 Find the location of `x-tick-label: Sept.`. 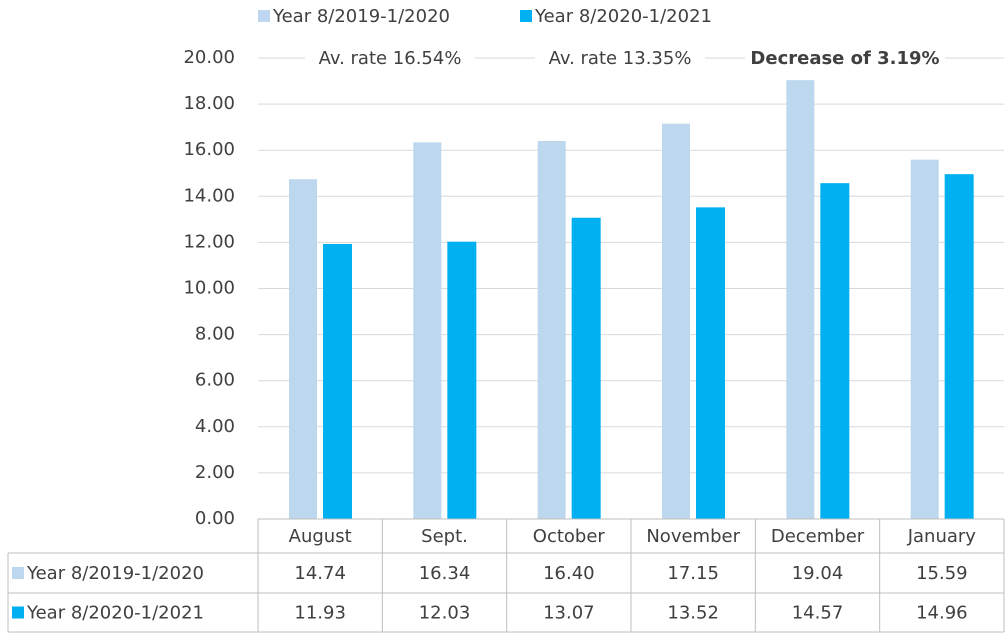

x-tick-label: Sept. is located at coordinates (444, 536).